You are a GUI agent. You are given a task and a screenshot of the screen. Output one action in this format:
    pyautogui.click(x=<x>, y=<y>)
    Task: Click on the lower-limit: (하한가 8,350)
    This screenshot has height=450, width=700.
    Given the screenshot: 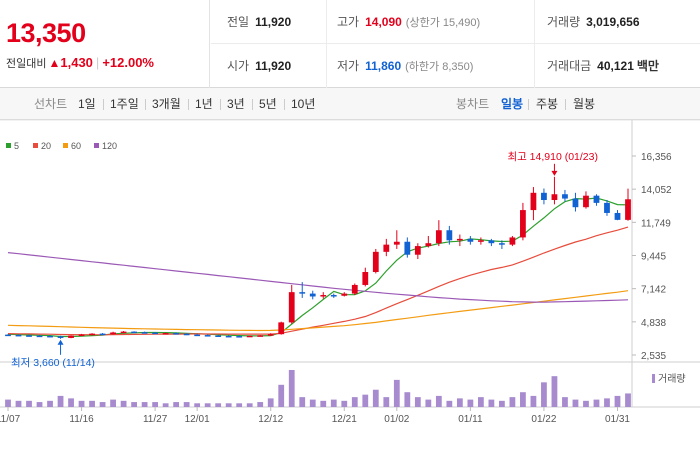 What is the action you would take?
    pyautogui.click(x=439, y=67)
    